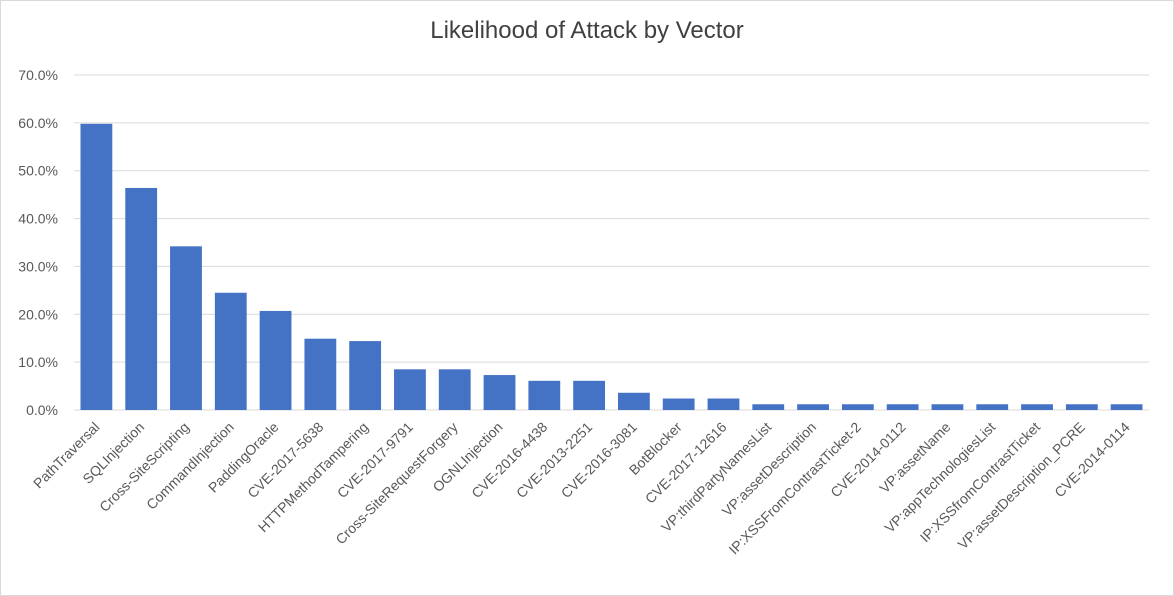  I want to click on y-tick-label: 0.0%, so click(42, 410).